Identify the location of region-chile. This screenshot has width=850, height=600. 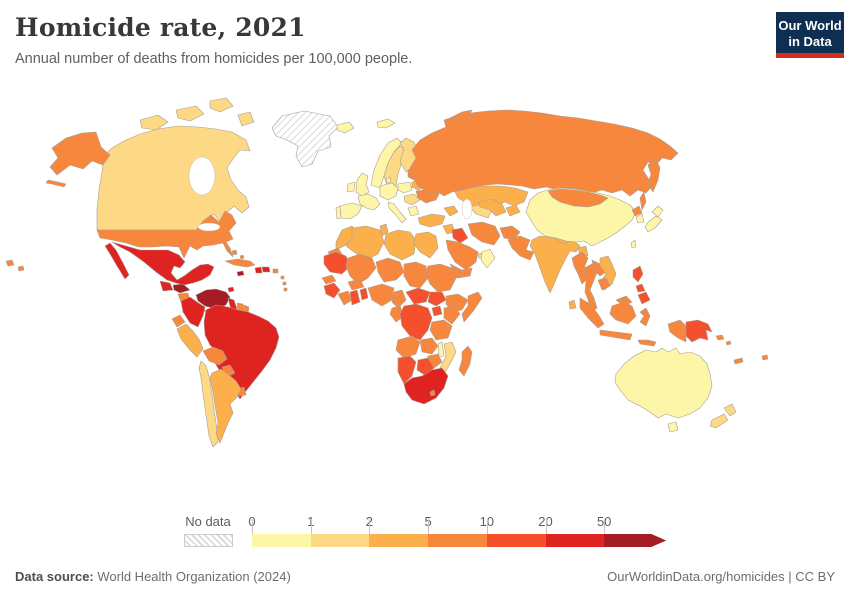
(208, 404).